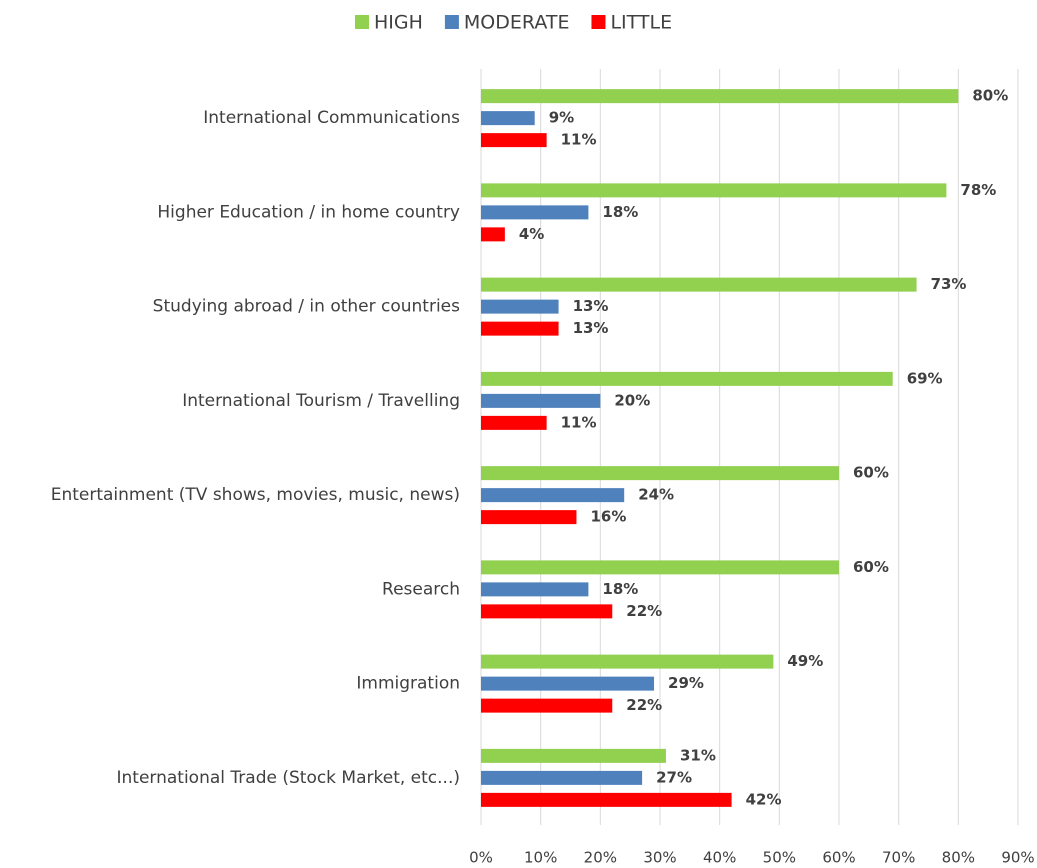  I want to click on value-label: 24%, so click(656, 495).